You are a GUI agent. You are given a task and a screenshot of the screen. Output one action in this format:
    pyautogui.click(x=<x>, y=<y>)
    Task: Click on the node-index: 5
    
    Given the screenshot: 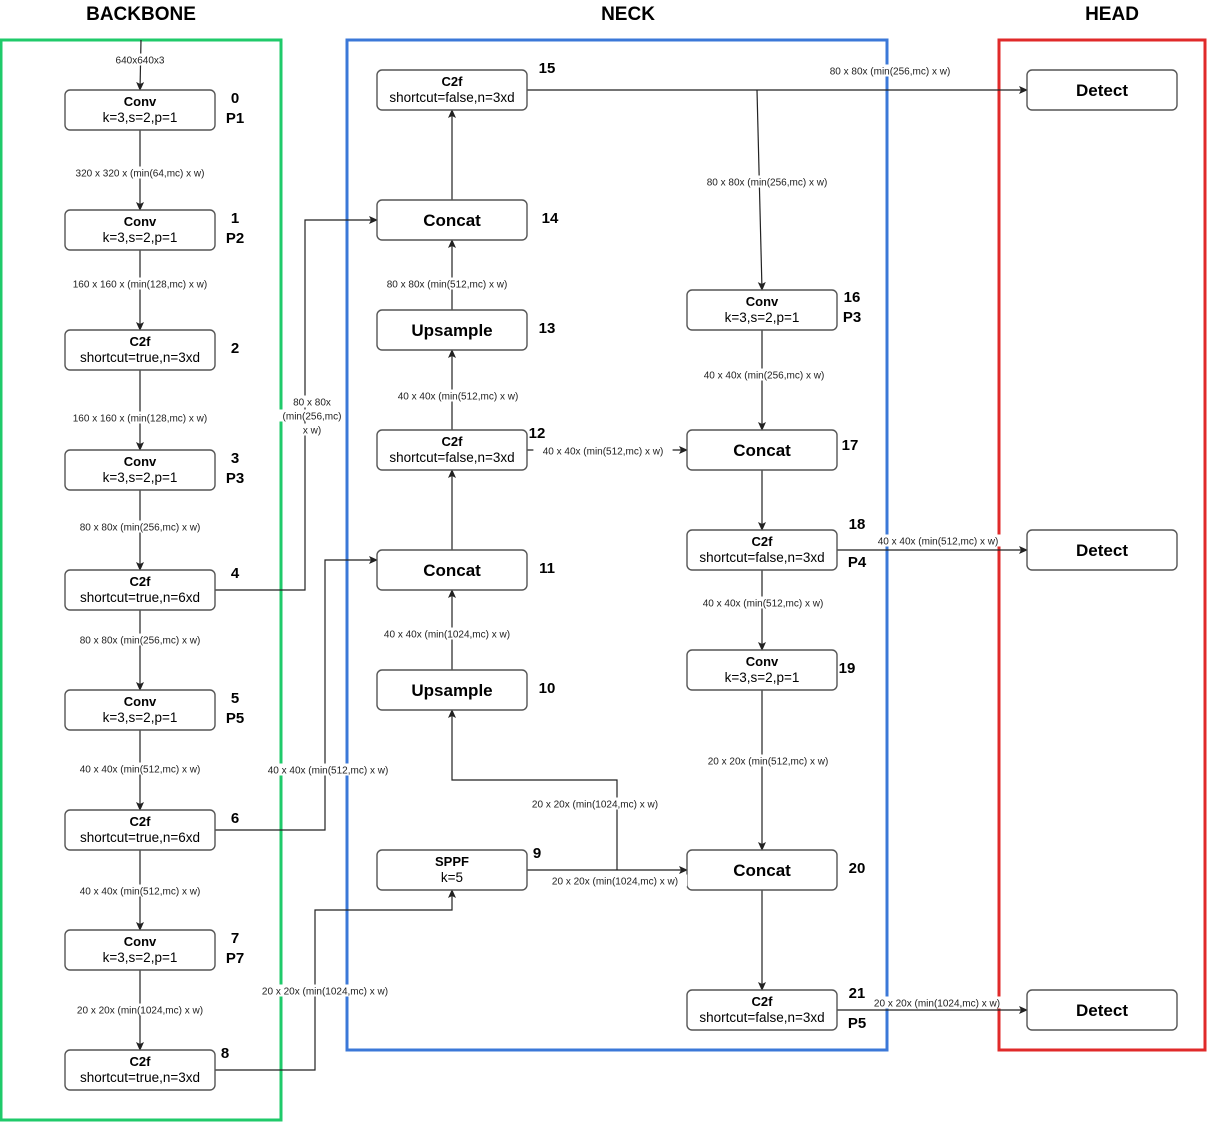 What is the action you would take?
    pyautogui.click(x=235, y=698)
    